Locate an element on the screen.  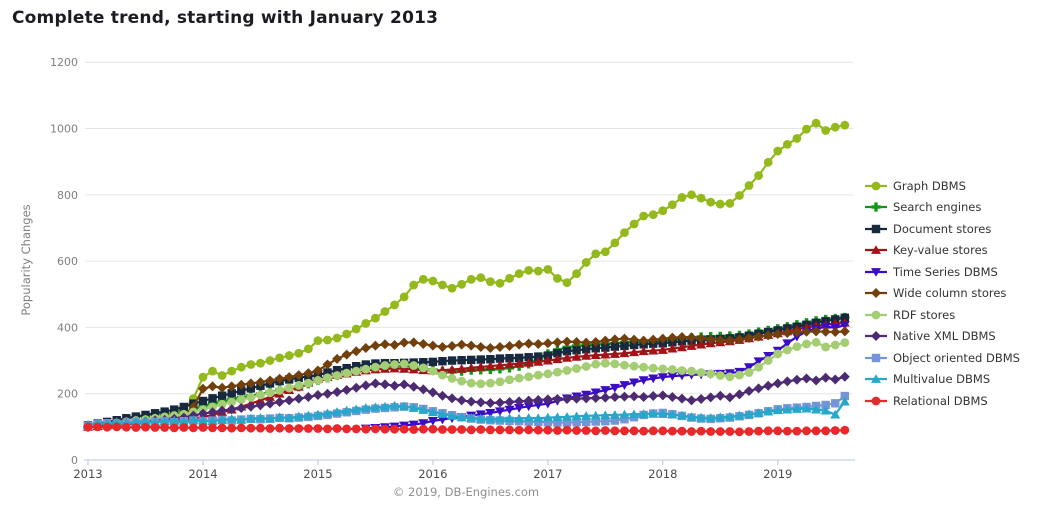
legend-item-relational-dbms: Relational DBMS is located at coordinates (952, 400).